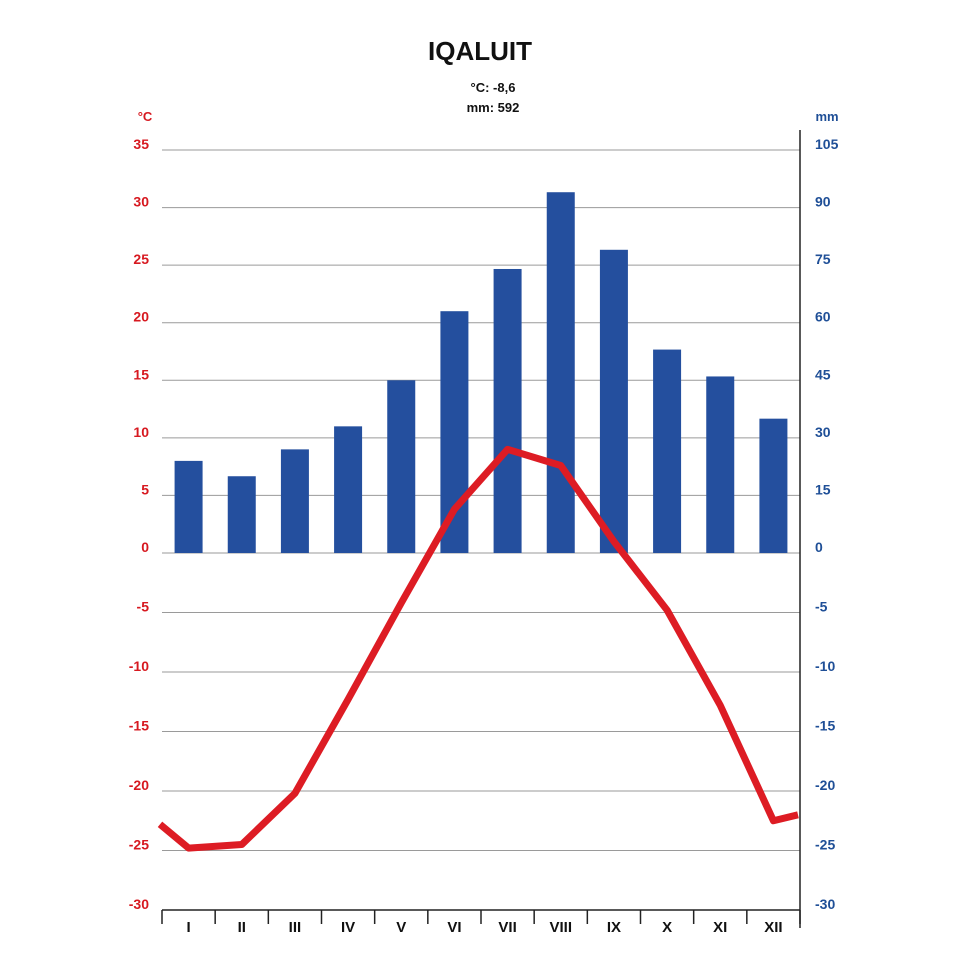 The width and height of the screenshot is (960, 955). I want to click on right-tick-label: 105, so click(827, 144).